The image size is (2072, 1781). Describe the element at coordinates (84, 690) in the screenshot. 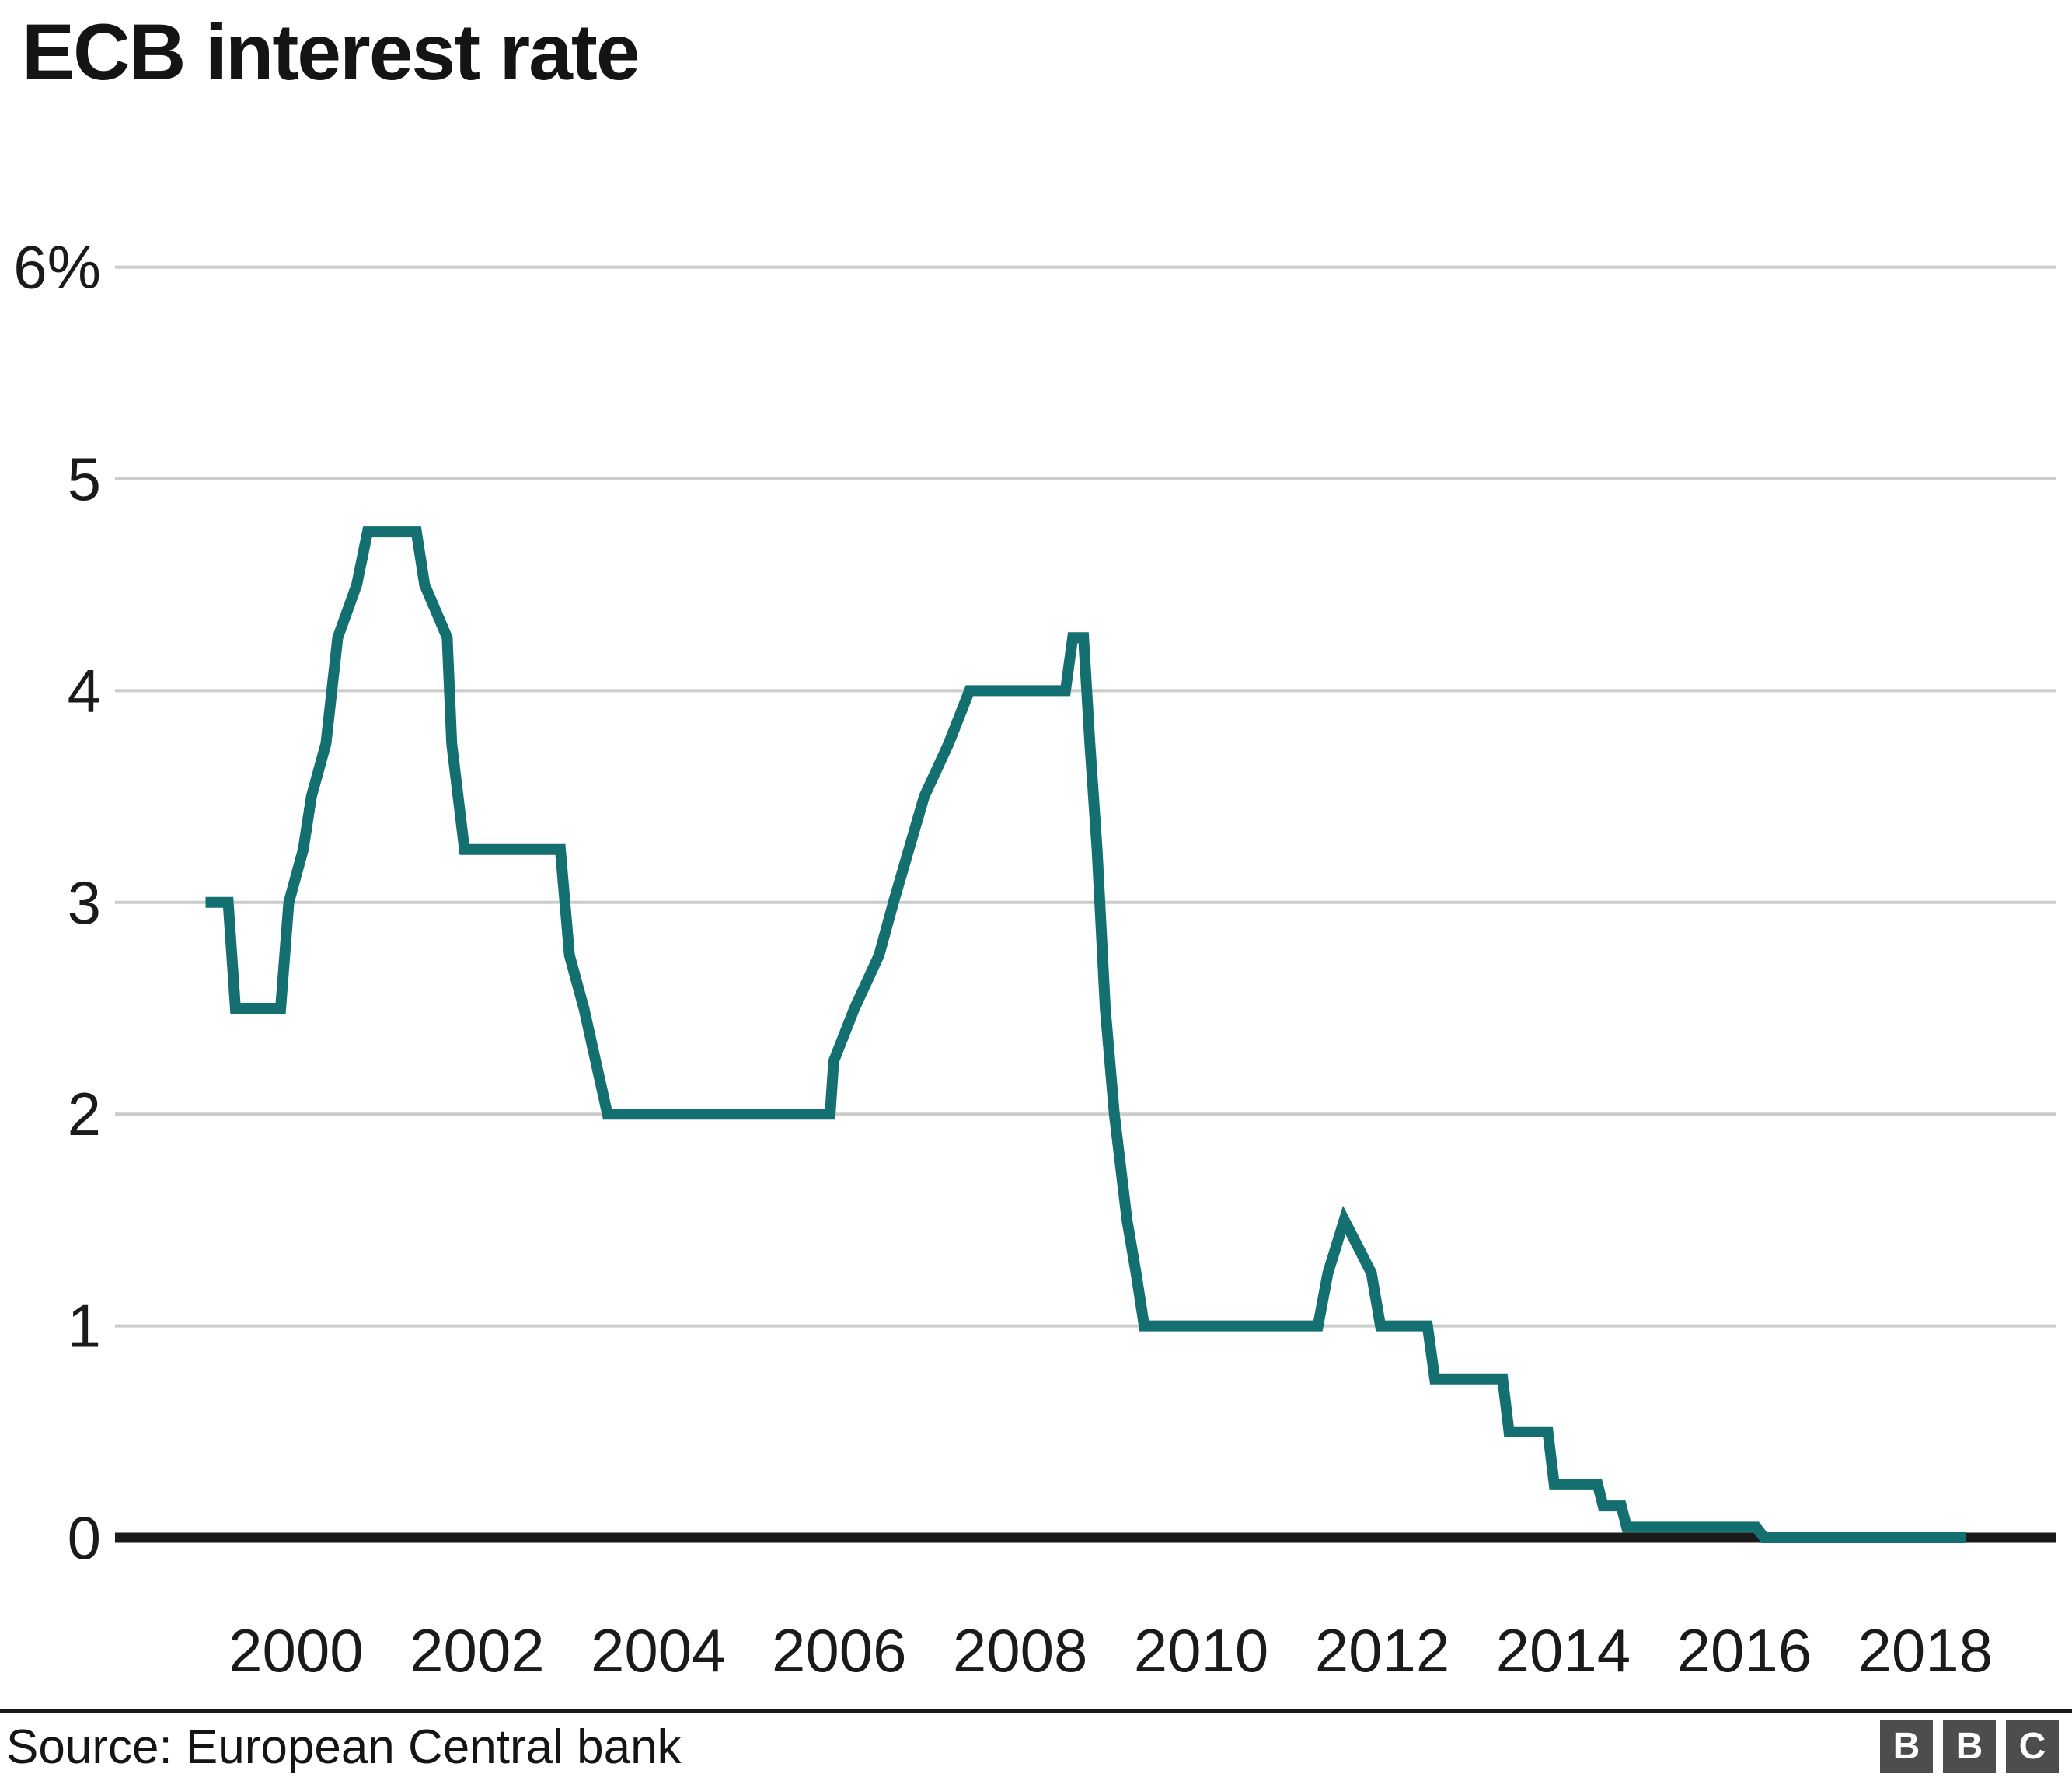

I see `y-tick-label: 4` at that location.